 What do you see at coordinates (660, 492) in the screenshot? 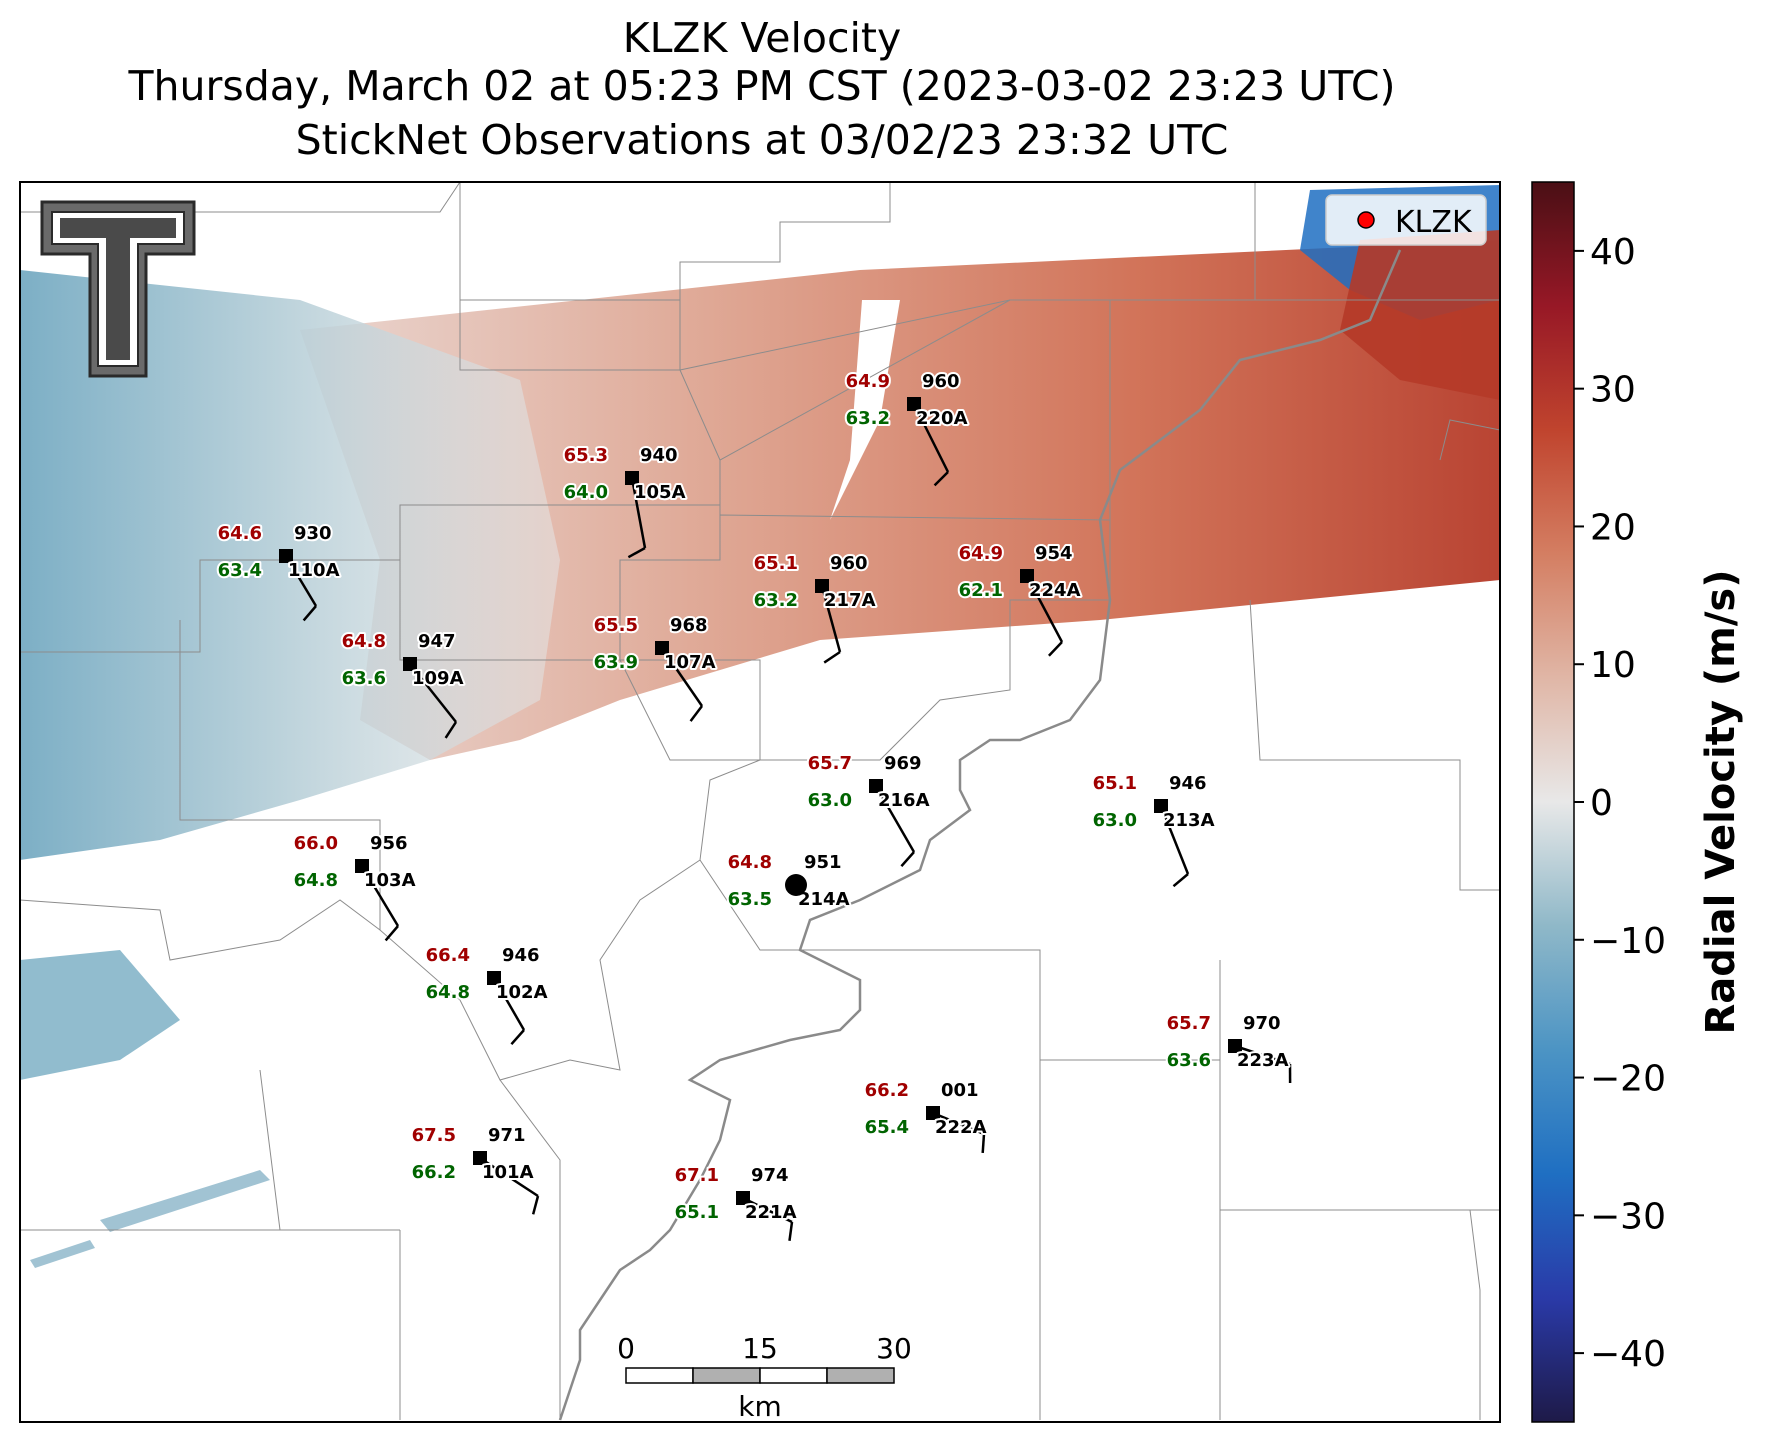
I see `station-id: 105A` at bounding box center [660, 492].